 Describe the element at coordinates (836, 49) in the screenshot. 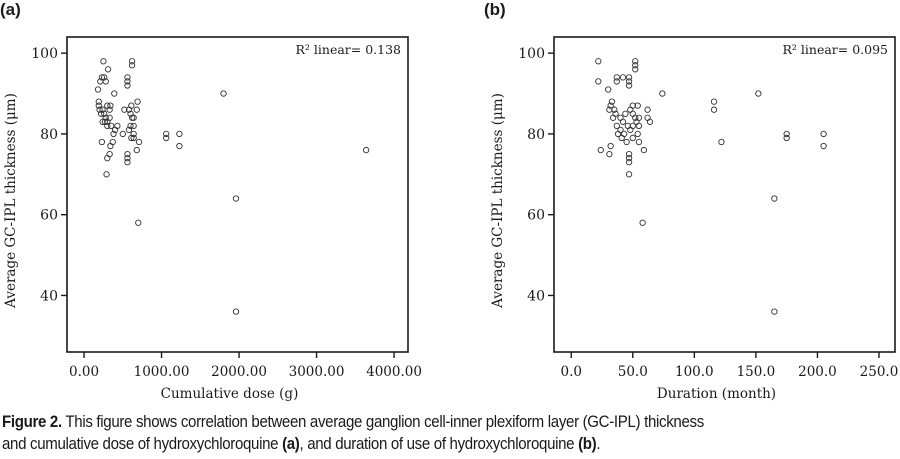

I see `r-squared-annotation: R² linear= 0.095` at that location.